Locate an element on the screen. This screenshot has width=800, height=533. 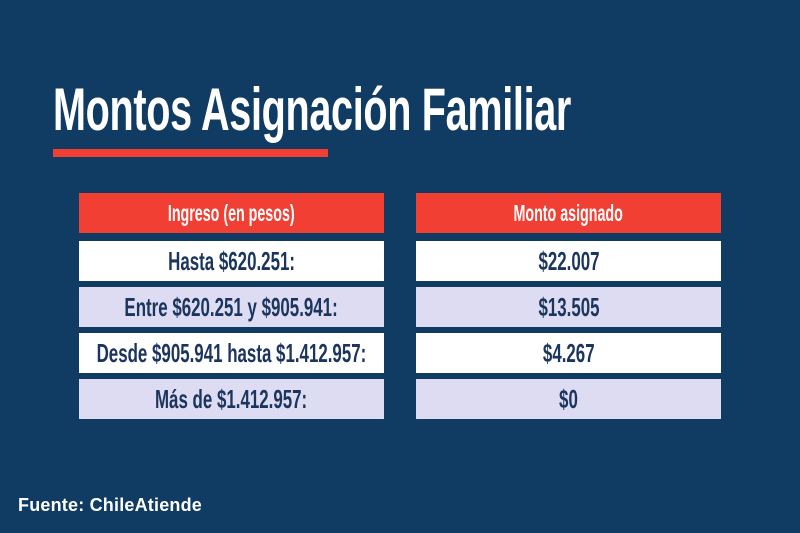
monto-value-row1: $22.007 is located at coordinates (568, 260).